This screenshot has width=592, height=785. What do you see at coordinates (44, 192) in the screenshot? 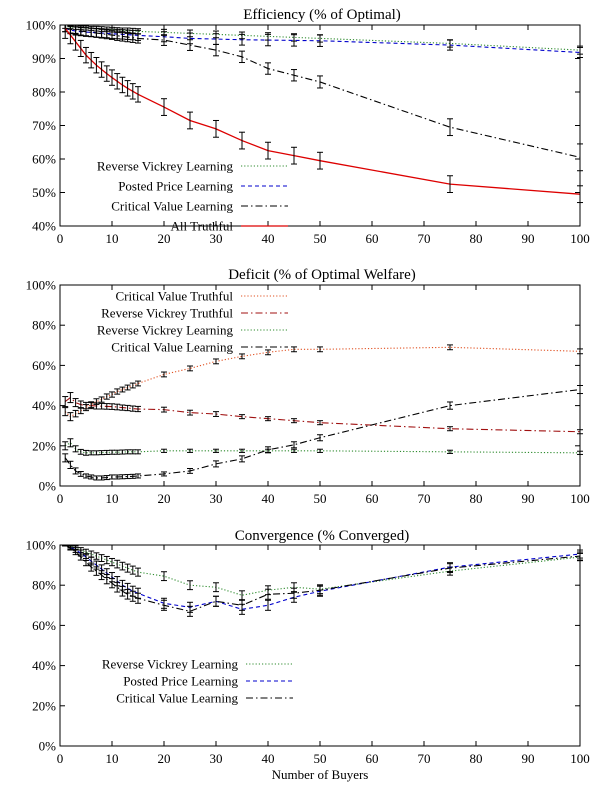
I see `y-tick-label: 50%` at bounding box center [44, 192].